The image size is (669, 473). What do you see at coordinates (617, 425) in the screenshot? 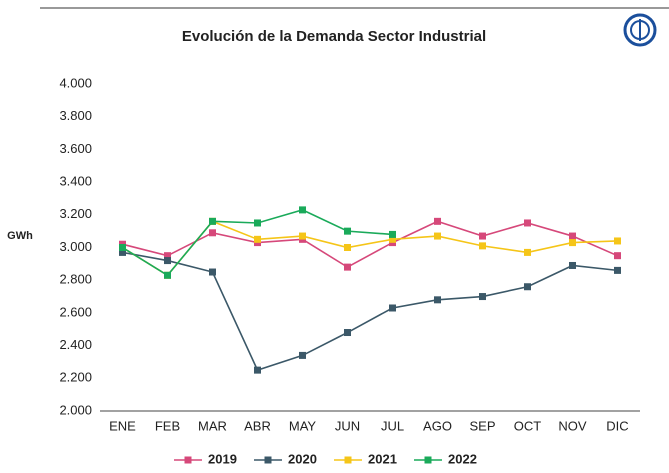
I see `x-tick-label: DIC` at bounding box center [617, 425].